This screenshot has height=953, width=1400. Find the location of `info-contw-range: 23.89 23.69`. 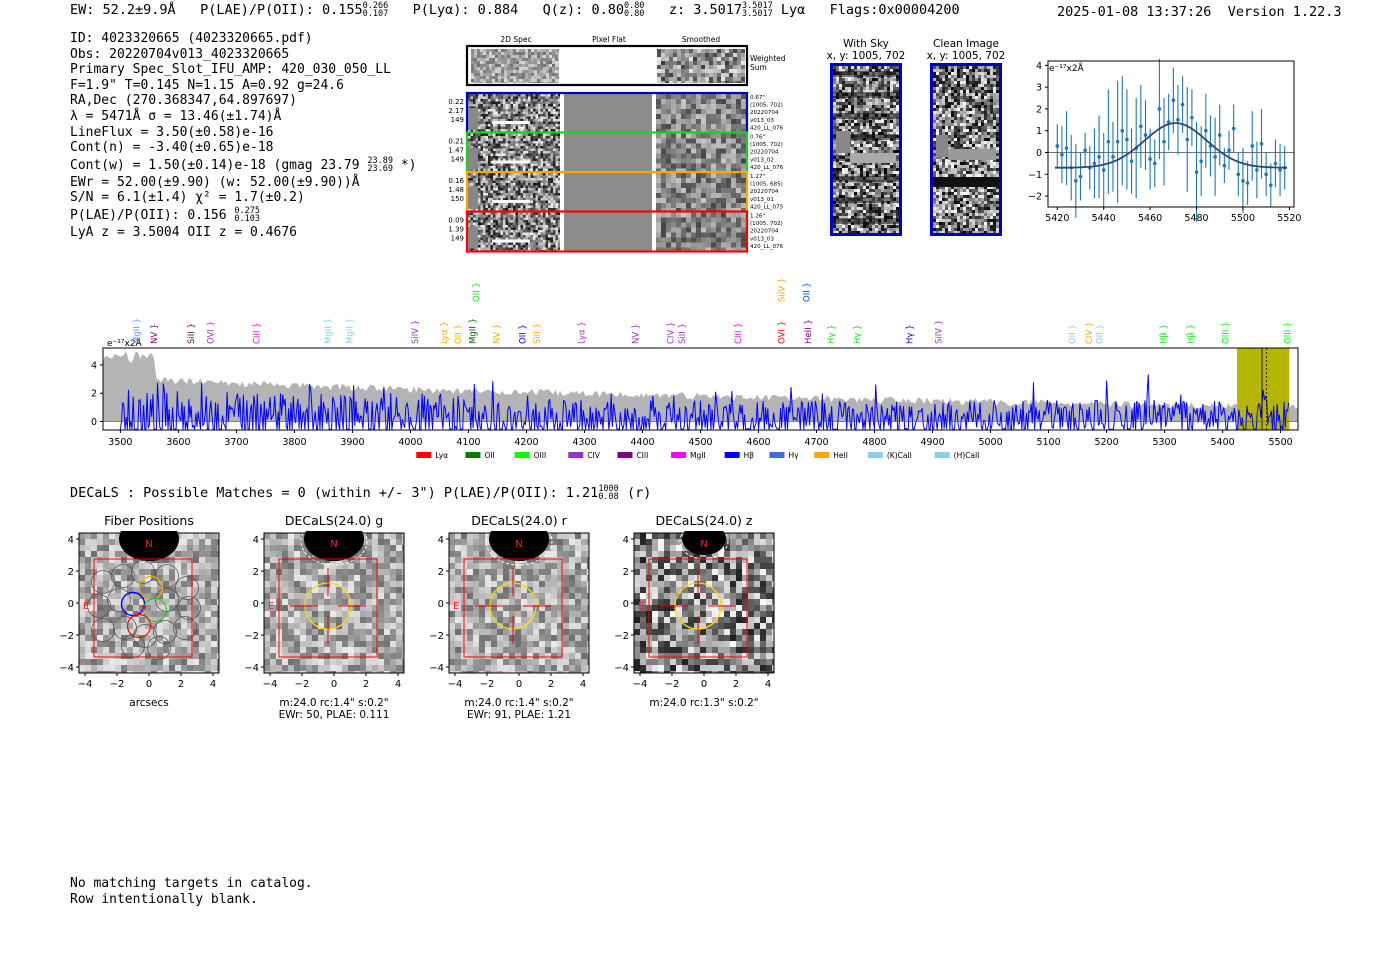

info-contw-range: 23.89 23.69 is located at coordinates (380, 165).